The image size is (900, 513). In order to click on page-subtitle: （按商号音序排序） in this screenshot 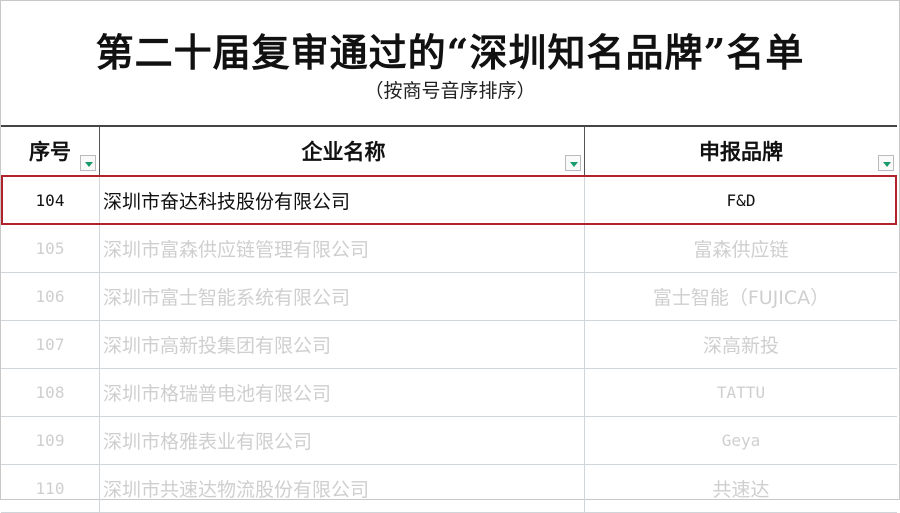, I will do `click(450, 91)`.